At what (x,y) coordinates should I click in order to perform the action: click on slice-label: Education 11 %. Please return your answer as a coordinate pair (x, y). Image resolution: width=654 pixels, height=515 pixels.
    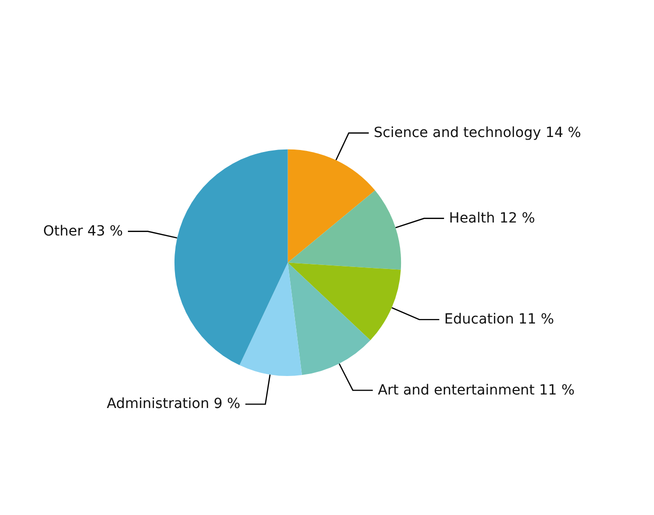
    Looking at the image, I should click on (499, 320).